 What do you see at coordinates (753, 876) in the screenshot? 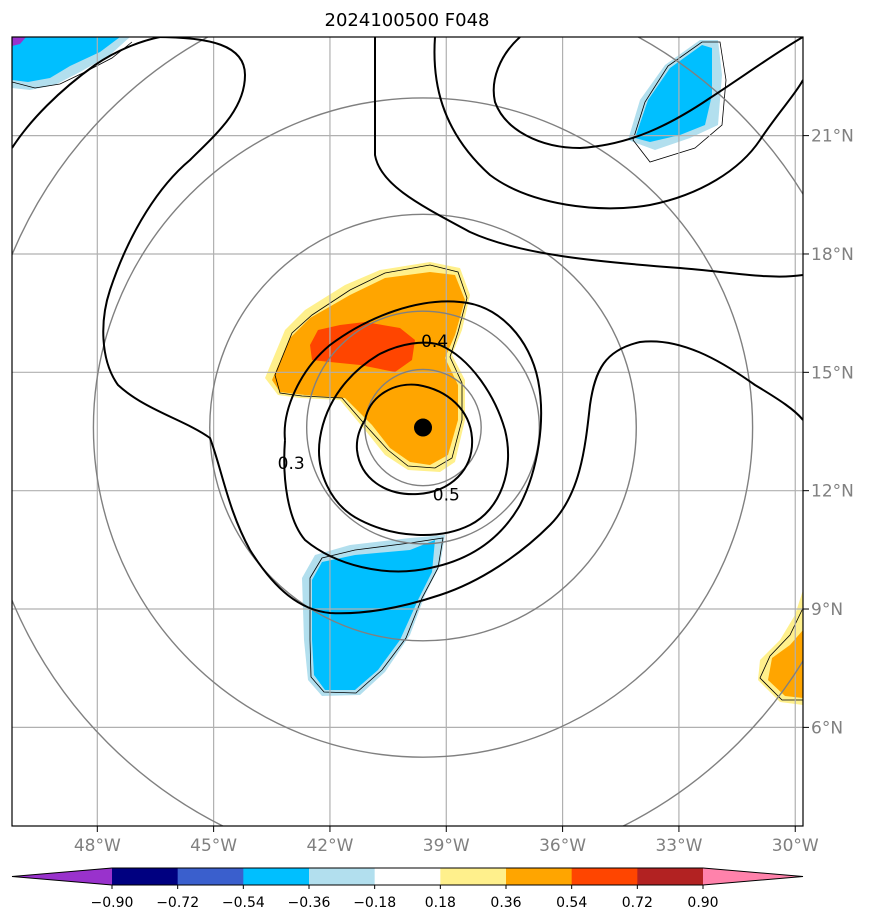
I see `colorbar-over-extension` at bounding box center [753, 876].